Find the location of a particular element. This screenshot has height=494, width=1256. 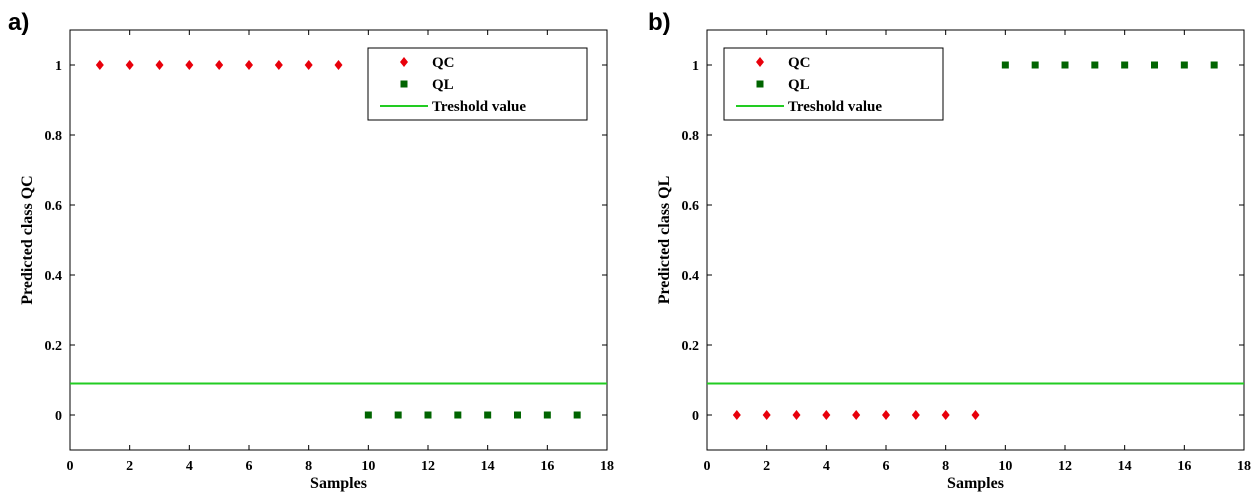

panel-label: a) is located at coordinates (18, 22).